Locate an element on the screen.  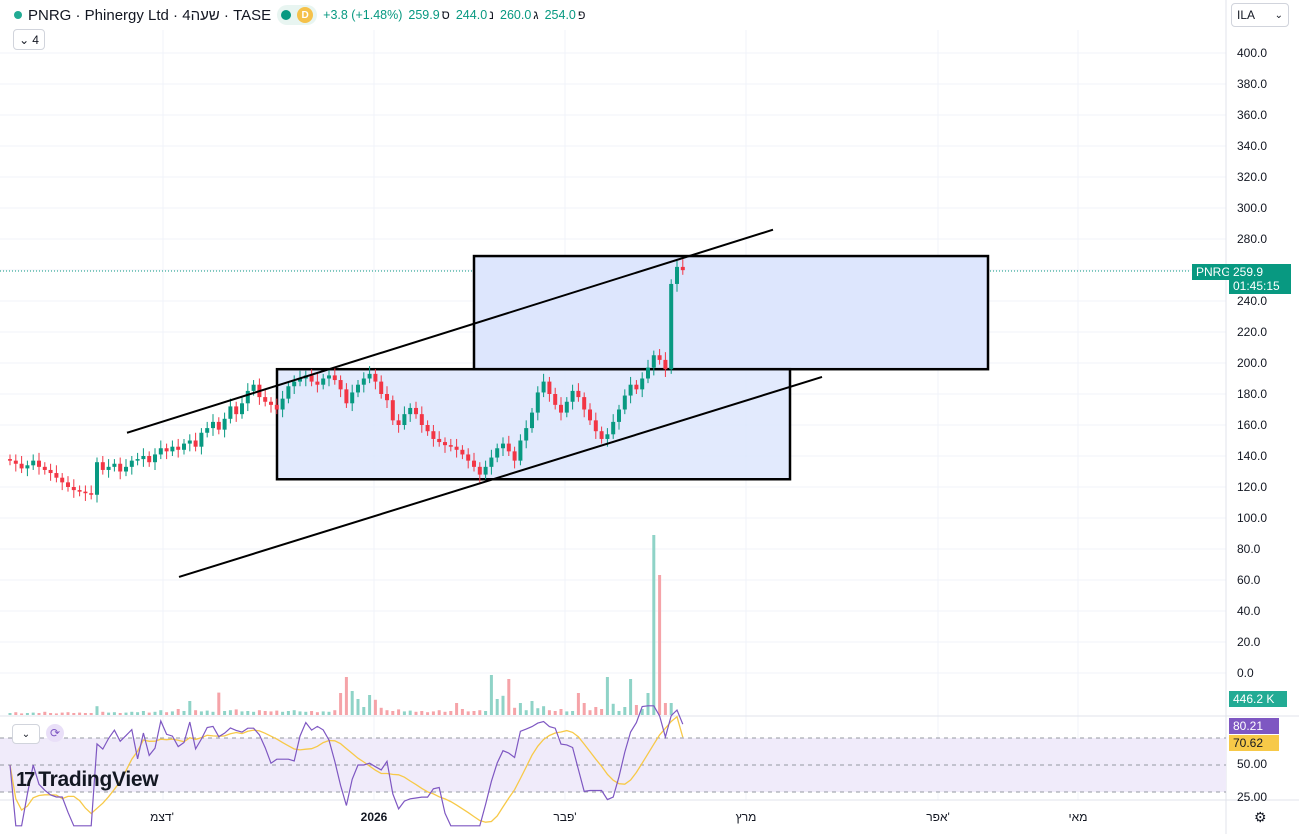
rsi-pane is located at coordinates (613, 766).